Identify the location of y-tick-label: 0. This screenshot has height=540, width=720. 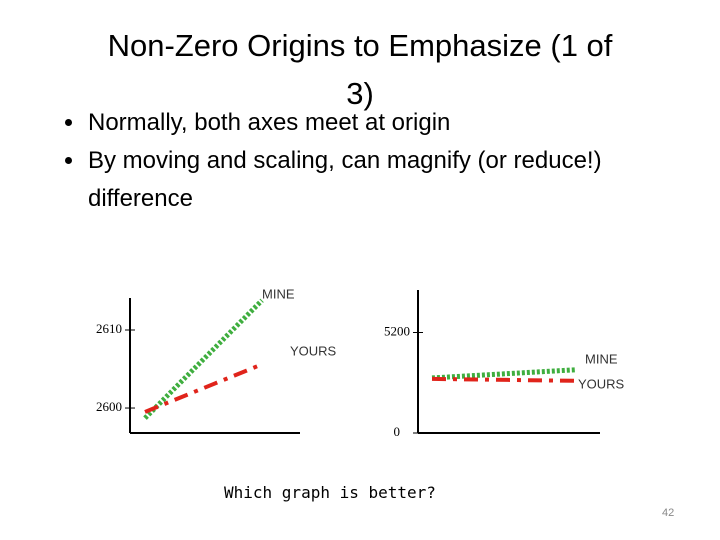
(397, 431).